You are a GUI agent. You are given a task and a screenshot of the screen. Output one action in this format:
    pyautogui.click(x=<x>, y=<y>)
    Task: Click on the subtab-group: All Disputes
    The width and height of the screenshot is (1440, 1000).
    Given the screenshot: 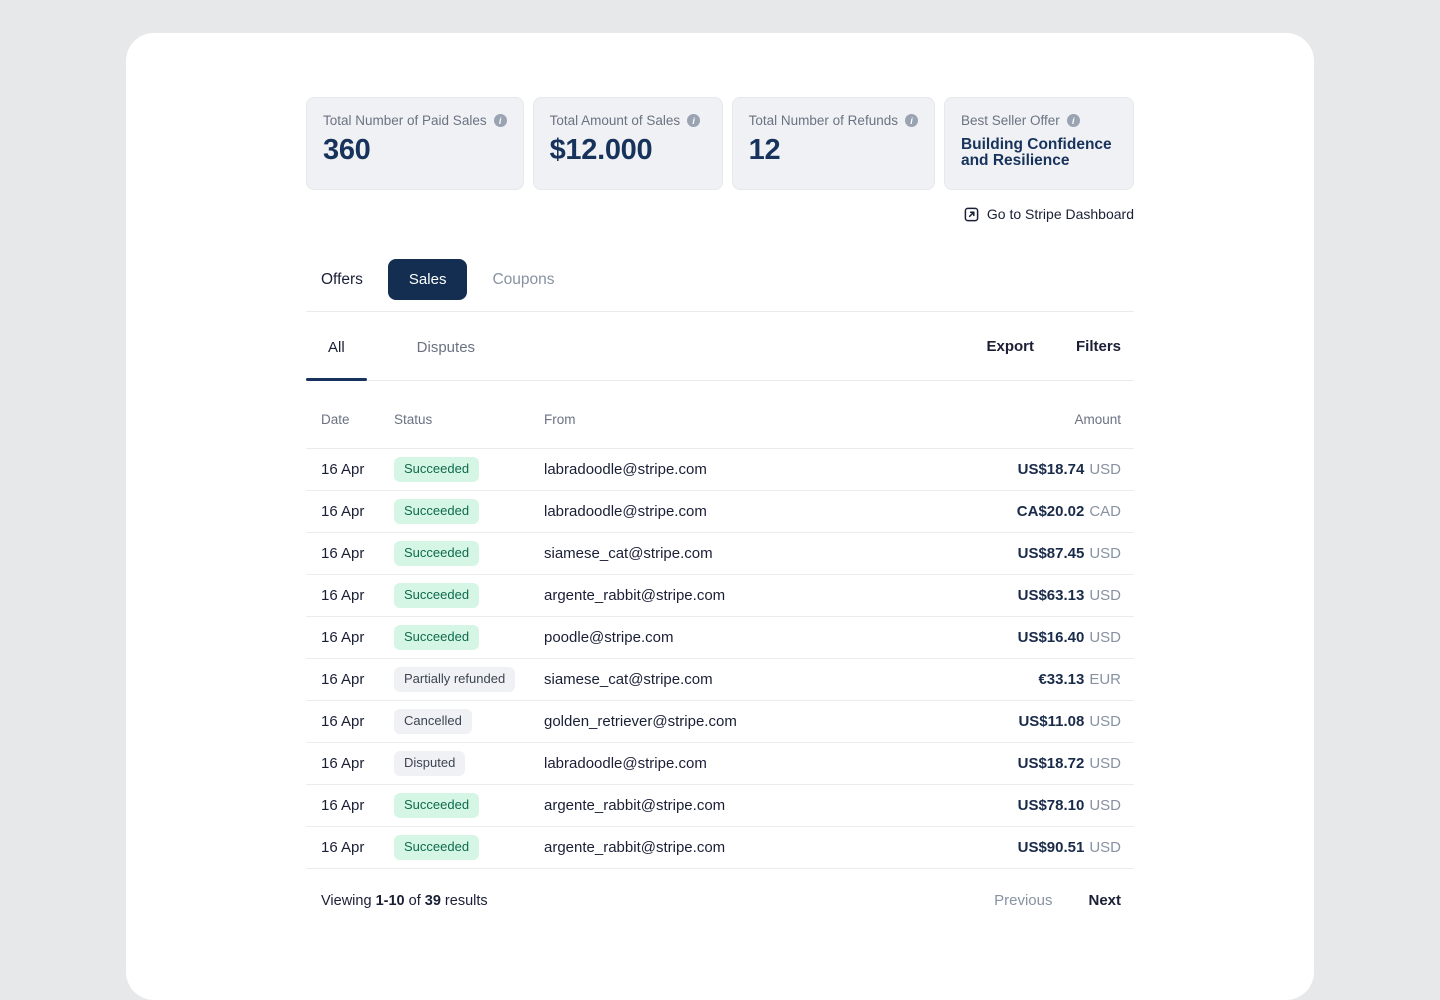 What is the action you would take?
    pyautogui.click(x=401, y=346)
    